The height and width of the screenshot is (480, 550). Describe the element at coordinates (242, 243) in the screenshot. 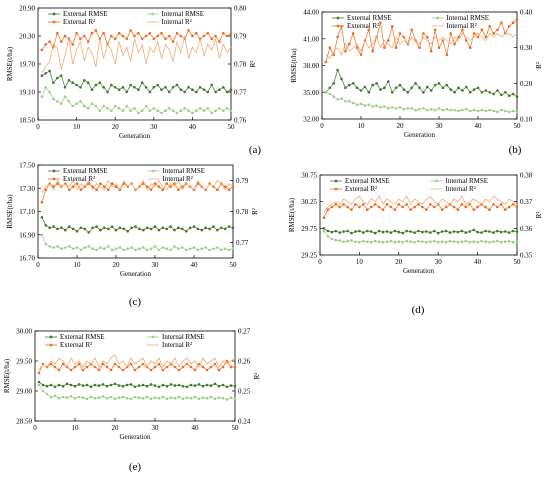

I see `y2-tick-label: 0.77` at that location.